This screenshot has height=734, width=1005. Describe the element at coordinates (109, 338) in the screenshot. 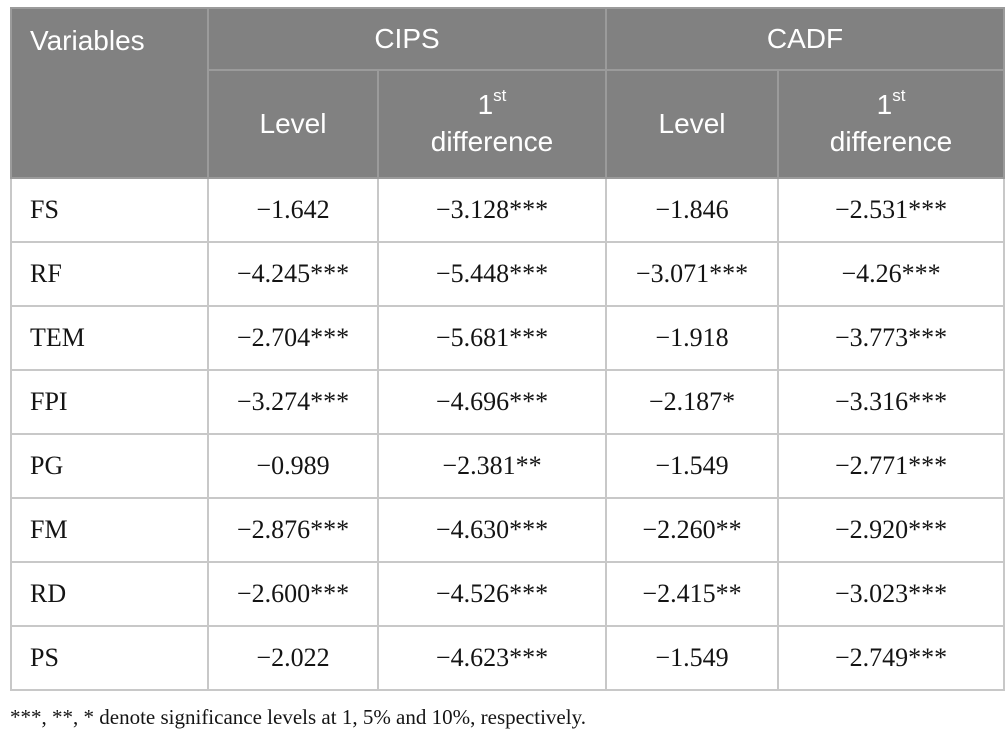

I see `variable-cell: TEM` at that location.